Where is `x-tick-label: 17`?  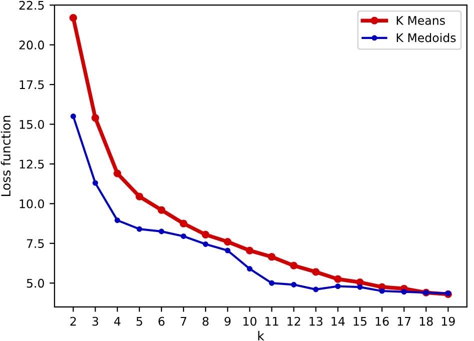 x-tick-label: 17 is located at coordinates (404, 321).